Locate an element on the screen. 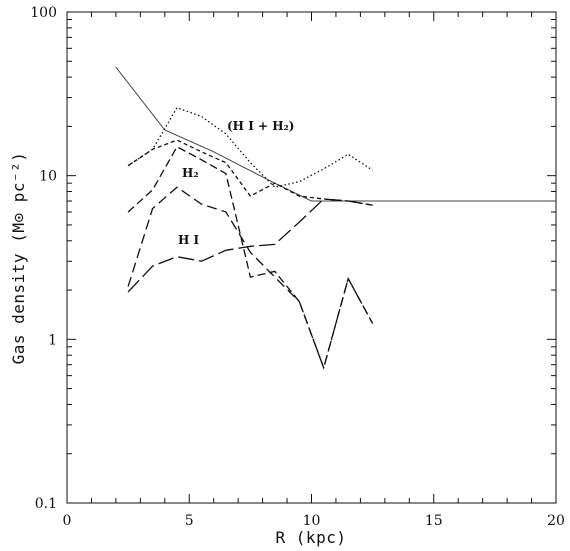  x-tick-label: 20 is located at coordinates (556, 521).